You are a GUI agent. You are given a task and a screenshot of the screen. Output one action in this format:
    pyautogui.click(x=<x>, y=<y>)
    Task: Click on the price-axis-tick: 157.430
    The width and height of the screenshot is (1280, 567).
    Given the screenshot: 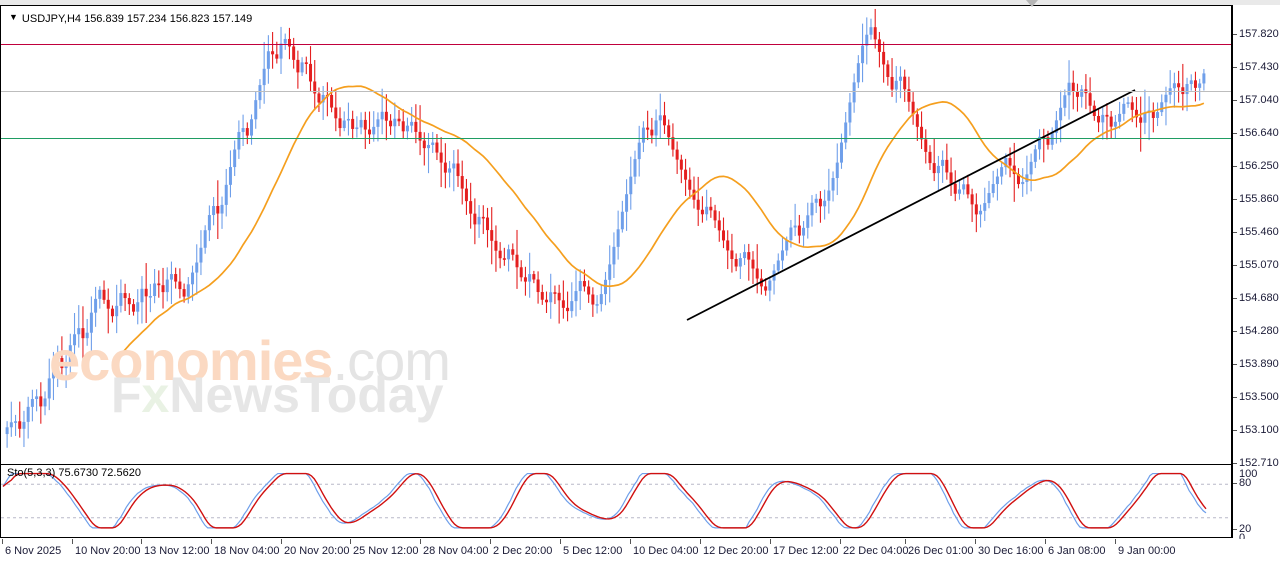 What is the action you would take?
    pyautogui.click(x=1256, y=67)
    